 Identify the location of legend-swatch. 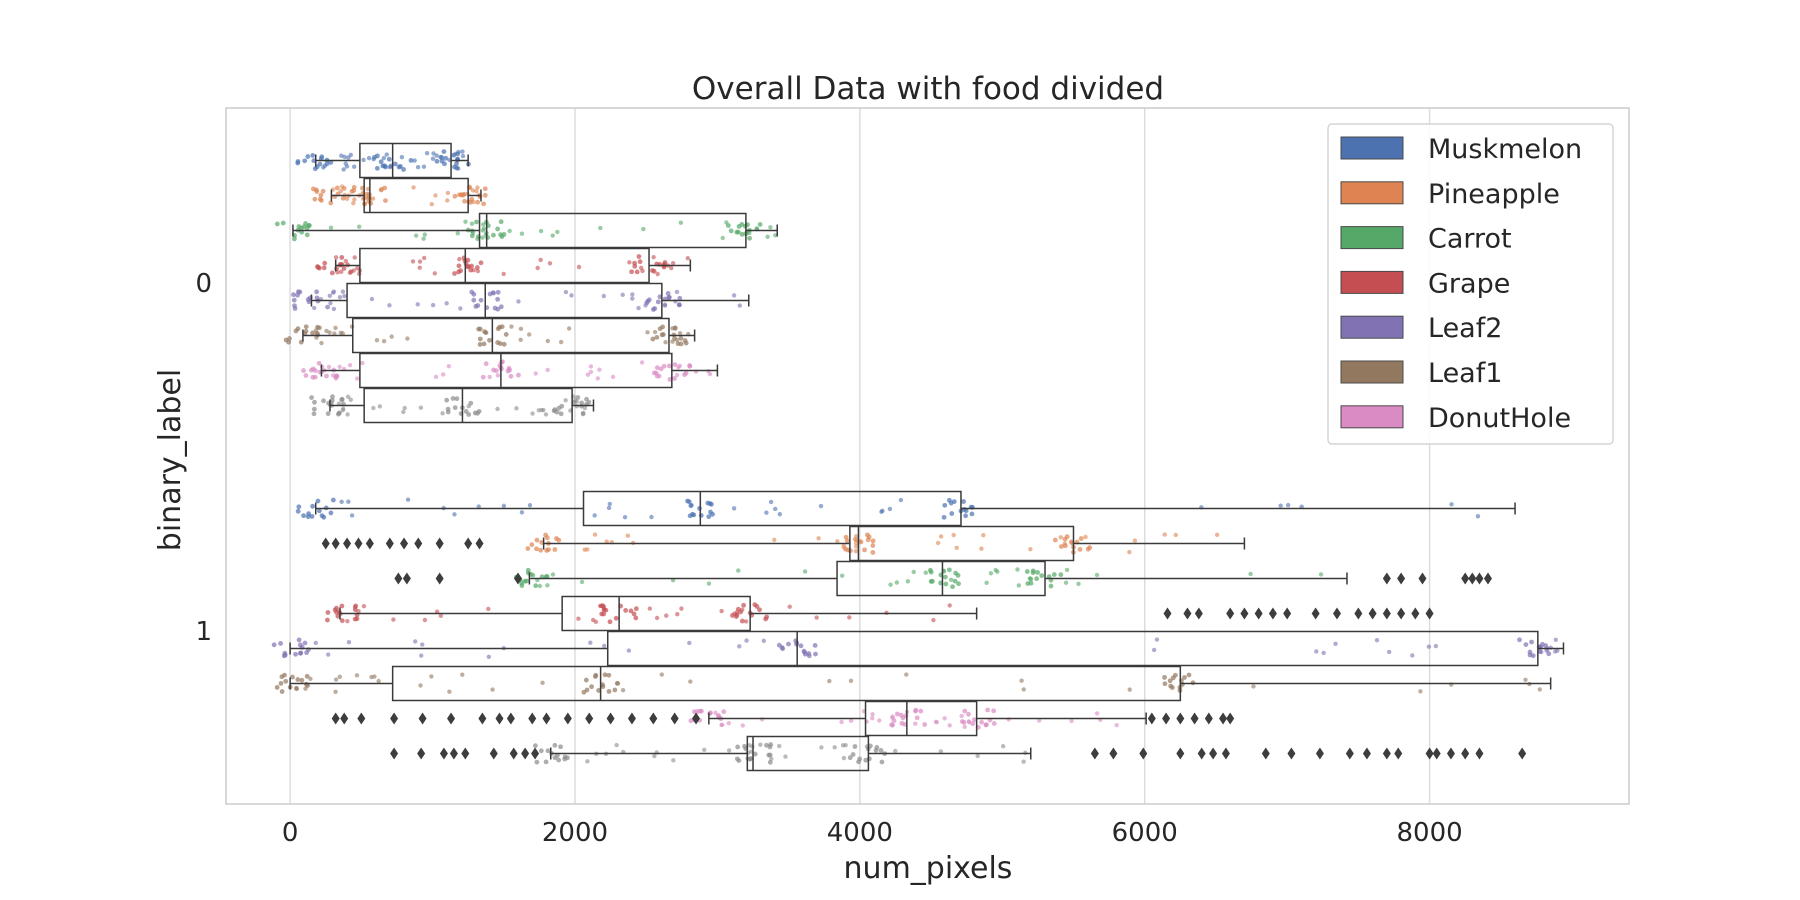
(1372, 327).